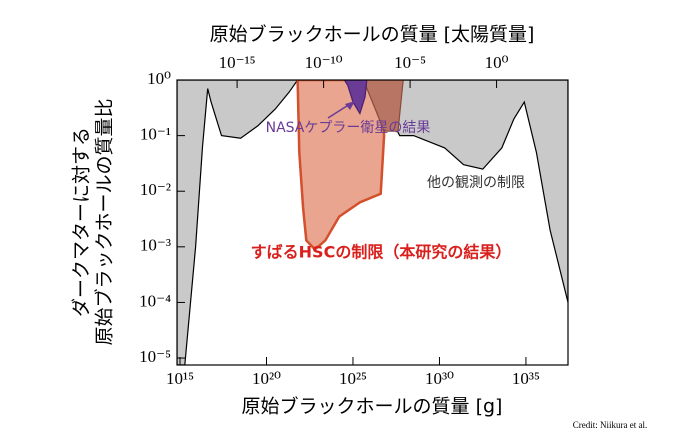 The width and height of the screenshot is (684, 445). What do you see at coordinates (155, 134) in the screenshot?
I see `y-tick-label: 10⁻¹` at bounding box center [155, 134].